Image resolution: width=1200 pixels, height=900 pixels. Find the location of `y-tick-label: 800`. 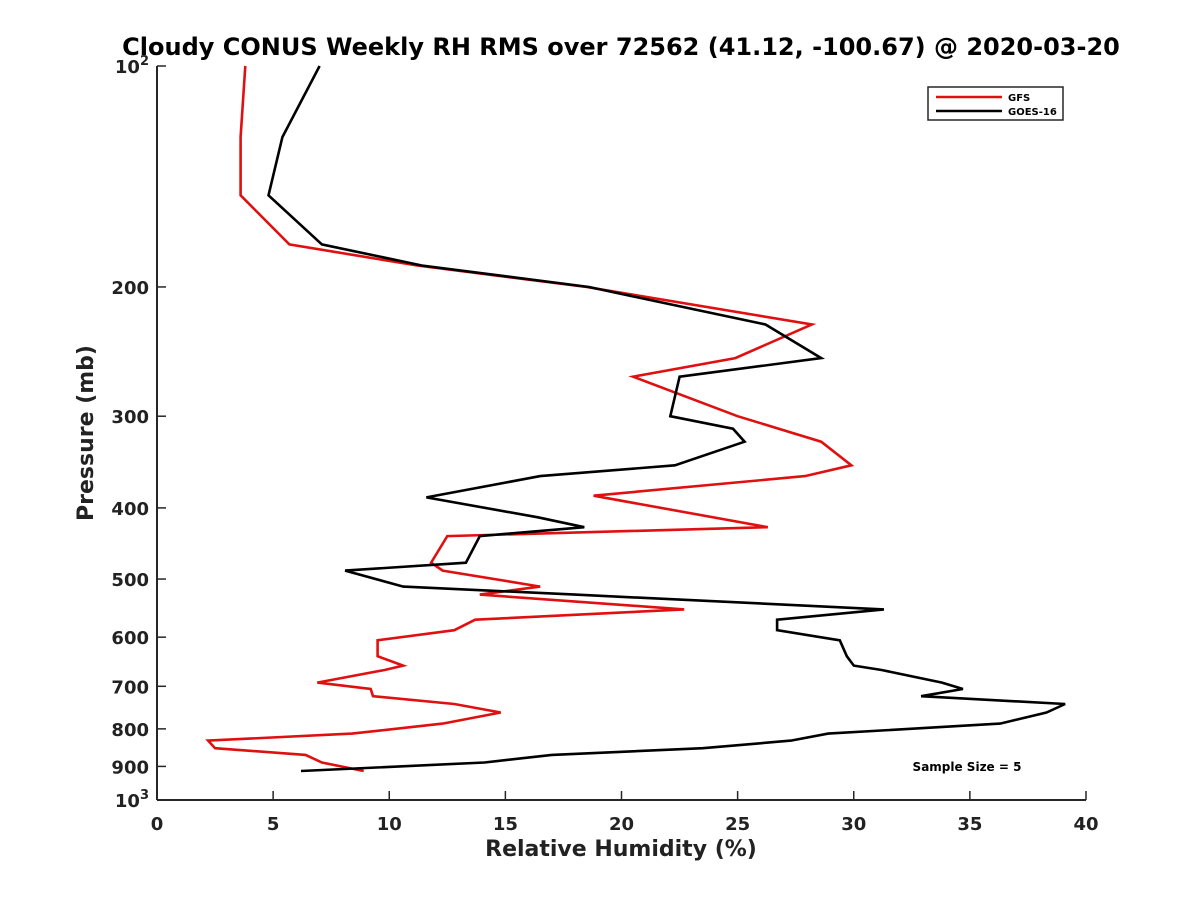

y-tick-label: 800 is located at coordinates (130, 730).